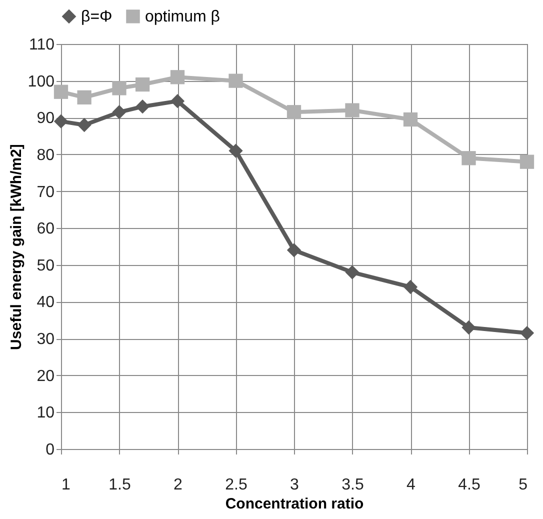 Image resolution: width=543 pixels, height=519 pixels. Describe the element at coordinates (178, 485) in the screenshot. I see `x-tick-label: 2` at that location.